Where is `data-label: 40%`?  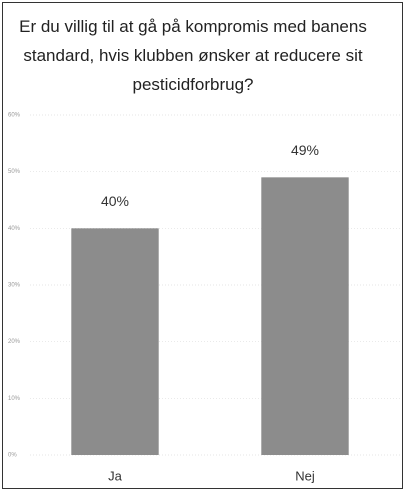
data-label: 40% is located at coordinates (115, 201).